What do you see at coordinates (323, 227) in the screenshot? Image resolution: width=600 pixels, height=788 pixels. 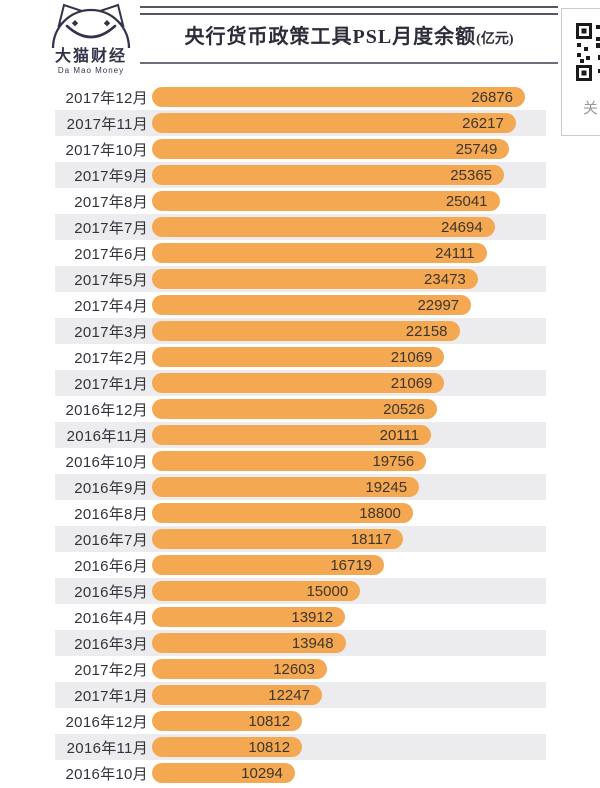 I see `value-bar: 24694` at bounding box center [323, 227].